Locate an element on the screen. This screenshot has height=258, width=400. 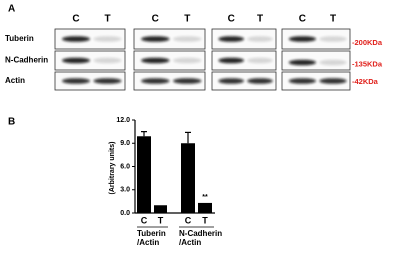
y-tick-label: 6.0 is located at coordinates (125, 166).